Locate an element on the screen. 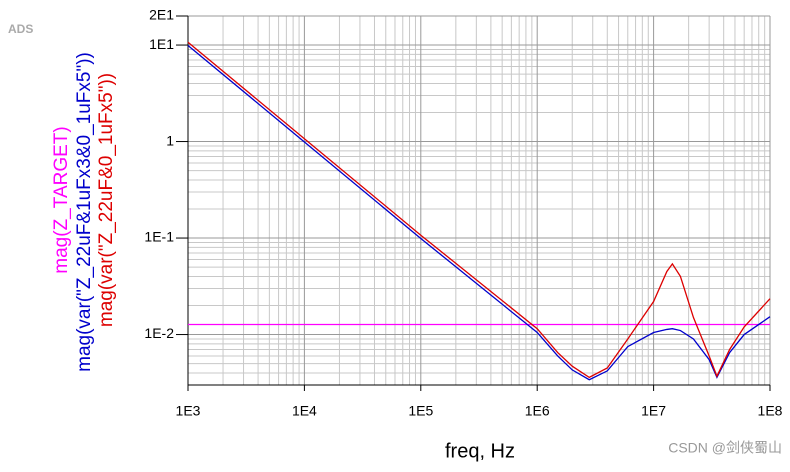  legend-label: mag(var("Z_22uF&0_1uFx5")) is located at coordinates (106, 200).